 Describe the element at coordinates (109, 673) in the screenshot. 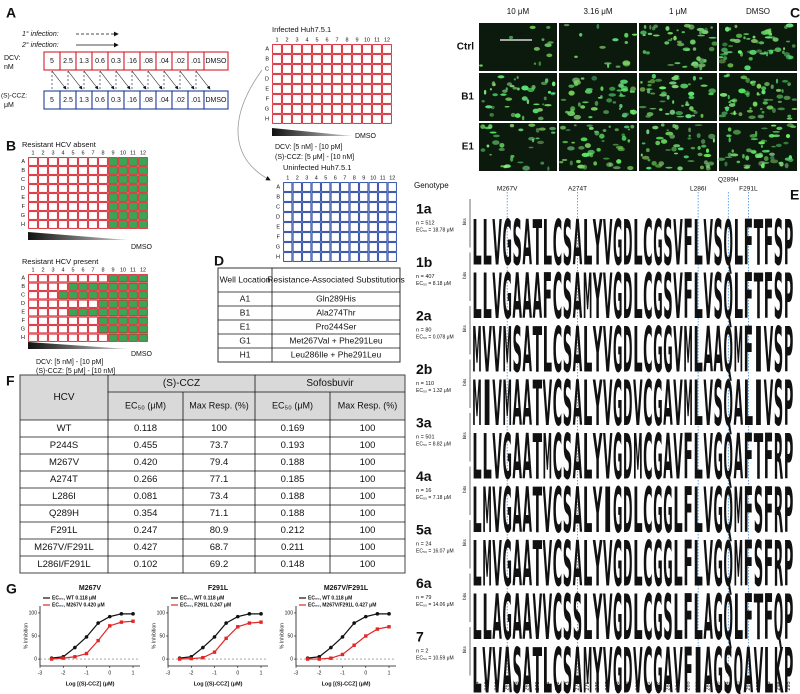

I see `x-tick-label: 0` at that location.